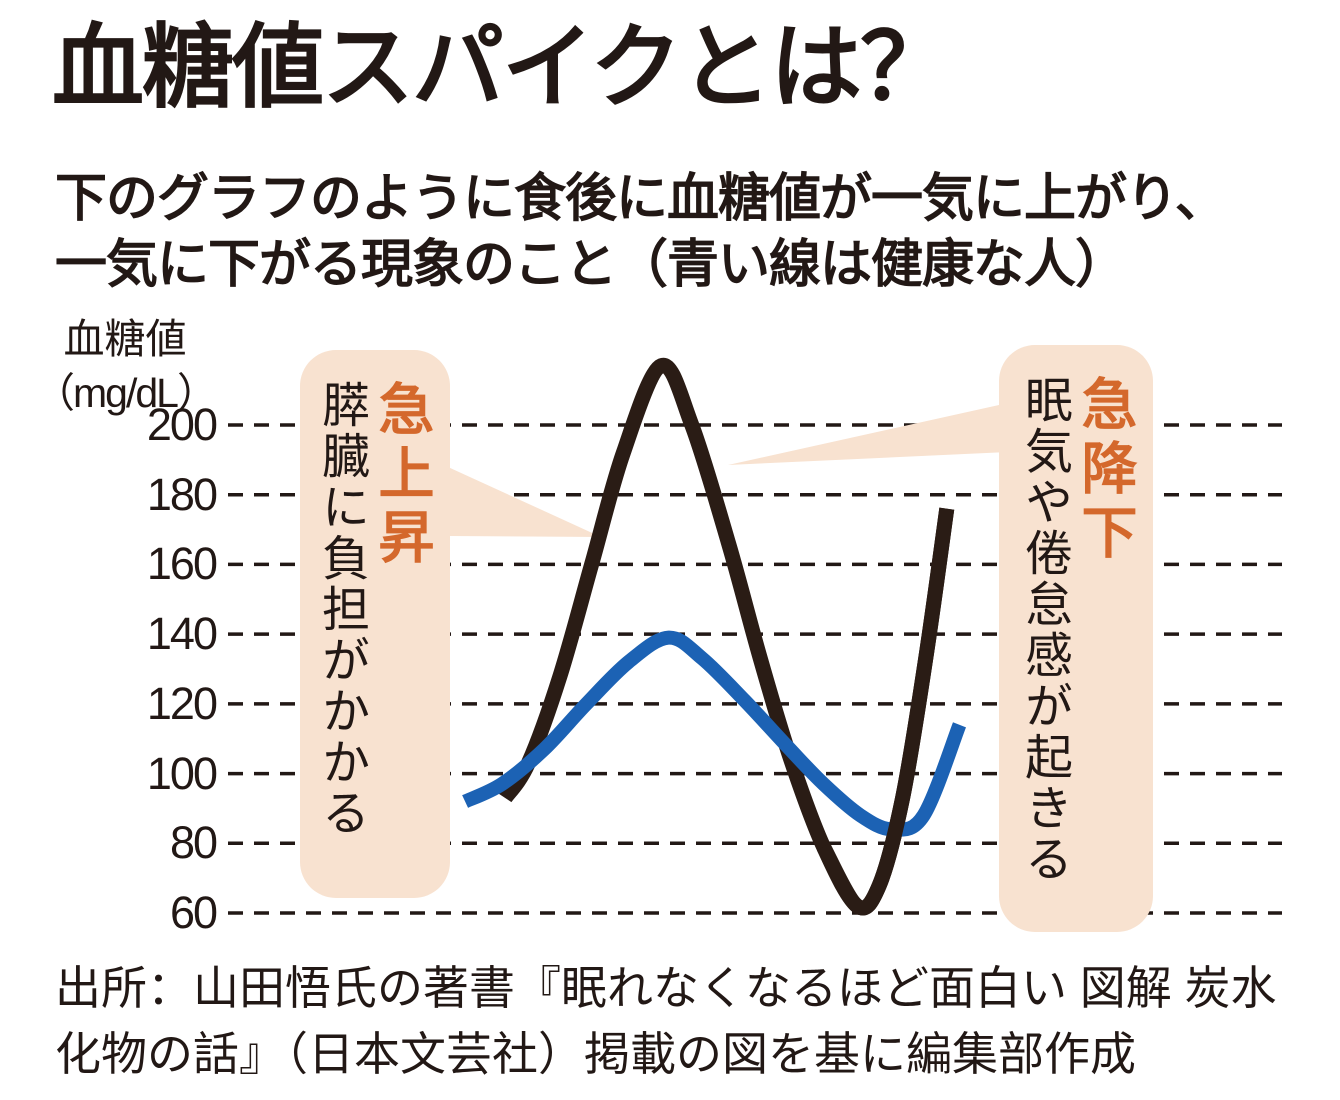 This screenshot has height=1100, width=1340. Describe the element at coordinates (591, 265) in the screenshot. I see `subtitle-line-2: 一気に下がる現象のこと（青い線は健康な人）` at that location.